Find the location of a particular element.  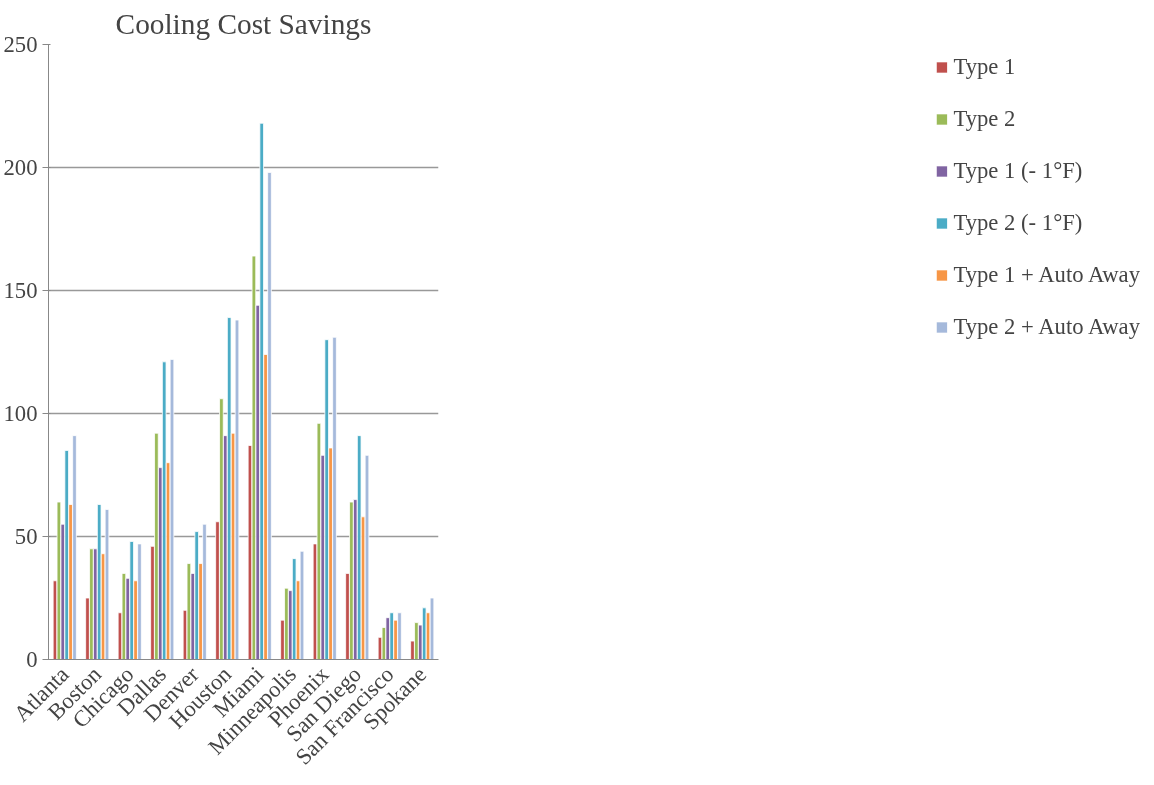

y-tick-label: 50 is located at coordinates (26, 536).